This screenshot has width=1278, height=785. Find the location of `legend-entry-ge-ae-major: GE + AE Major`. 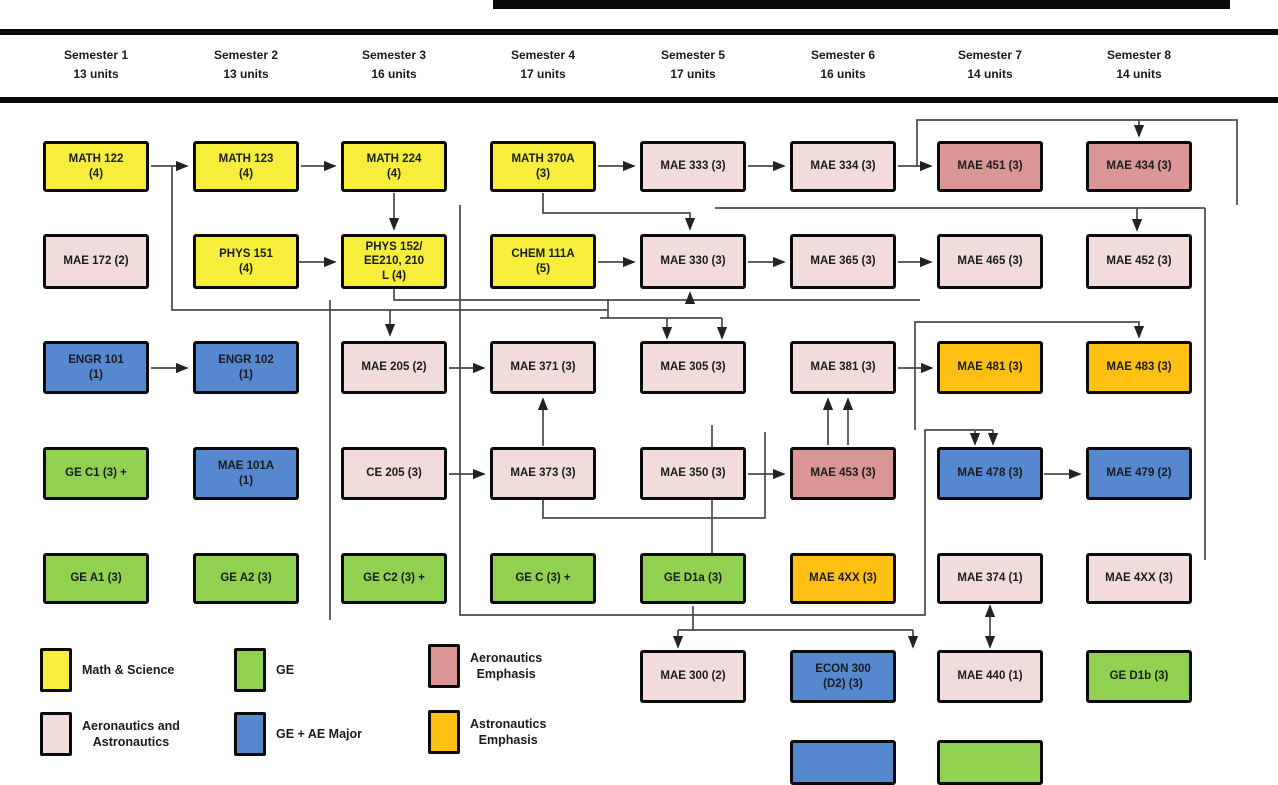

legend-entry-ge-ae-major: GE + AE Major is located at coordinates (298, 734).